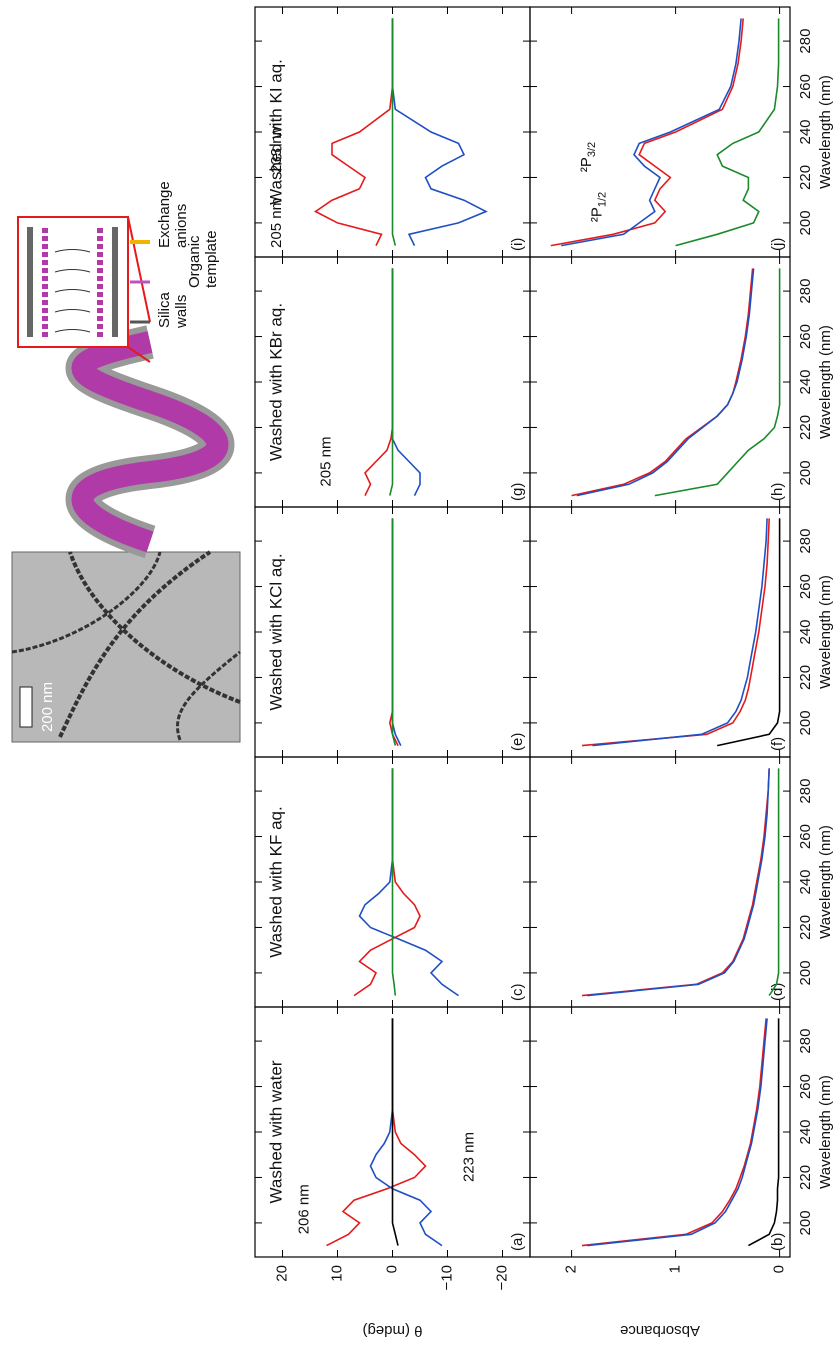 This screenshot has height=1352, width=836. Describe the element at coordinates (603, 199) in the screenshot. I see `annotation-sub: 1/2` at that location.